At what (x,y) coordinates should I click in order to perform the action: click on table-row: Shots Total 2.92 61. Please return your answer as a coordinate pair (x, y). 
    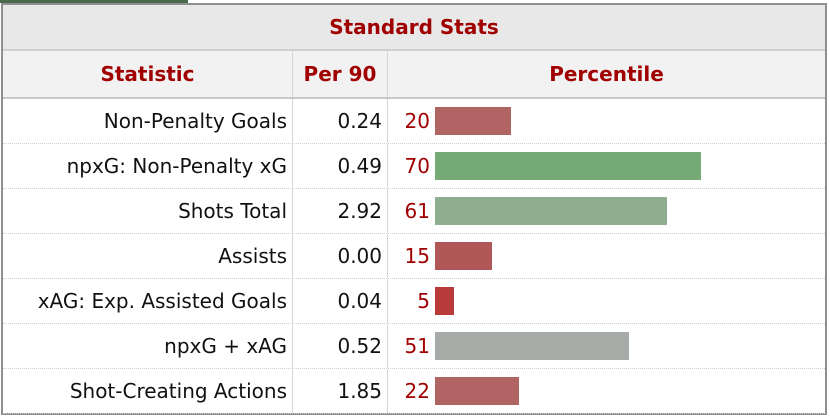
    Looking at the image, I should click on (414, 211).